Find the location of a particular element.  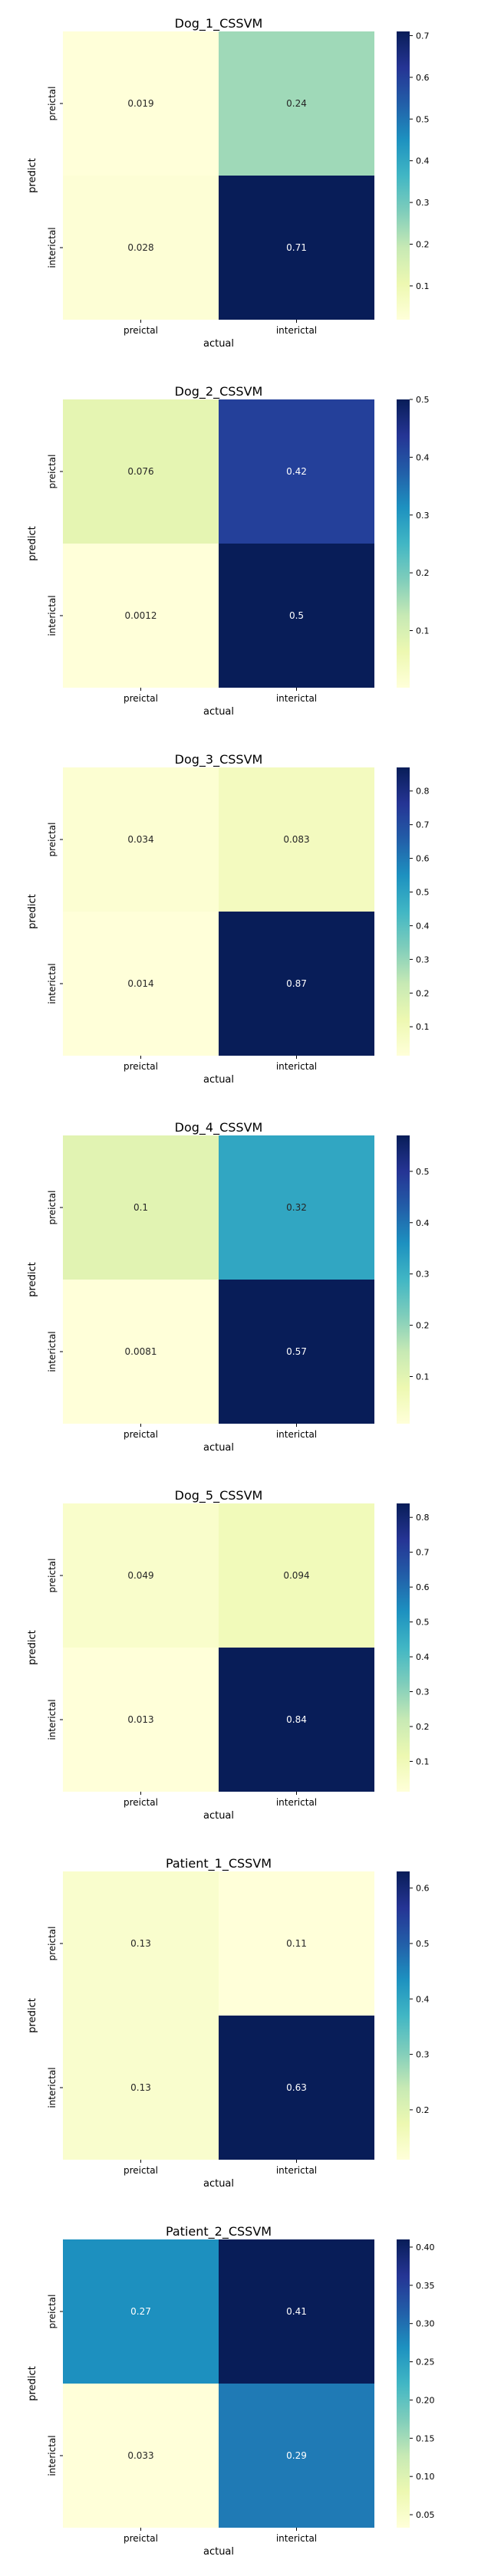

colorbar-tick-label: 0.15 is located at coordinates (426, 2438).